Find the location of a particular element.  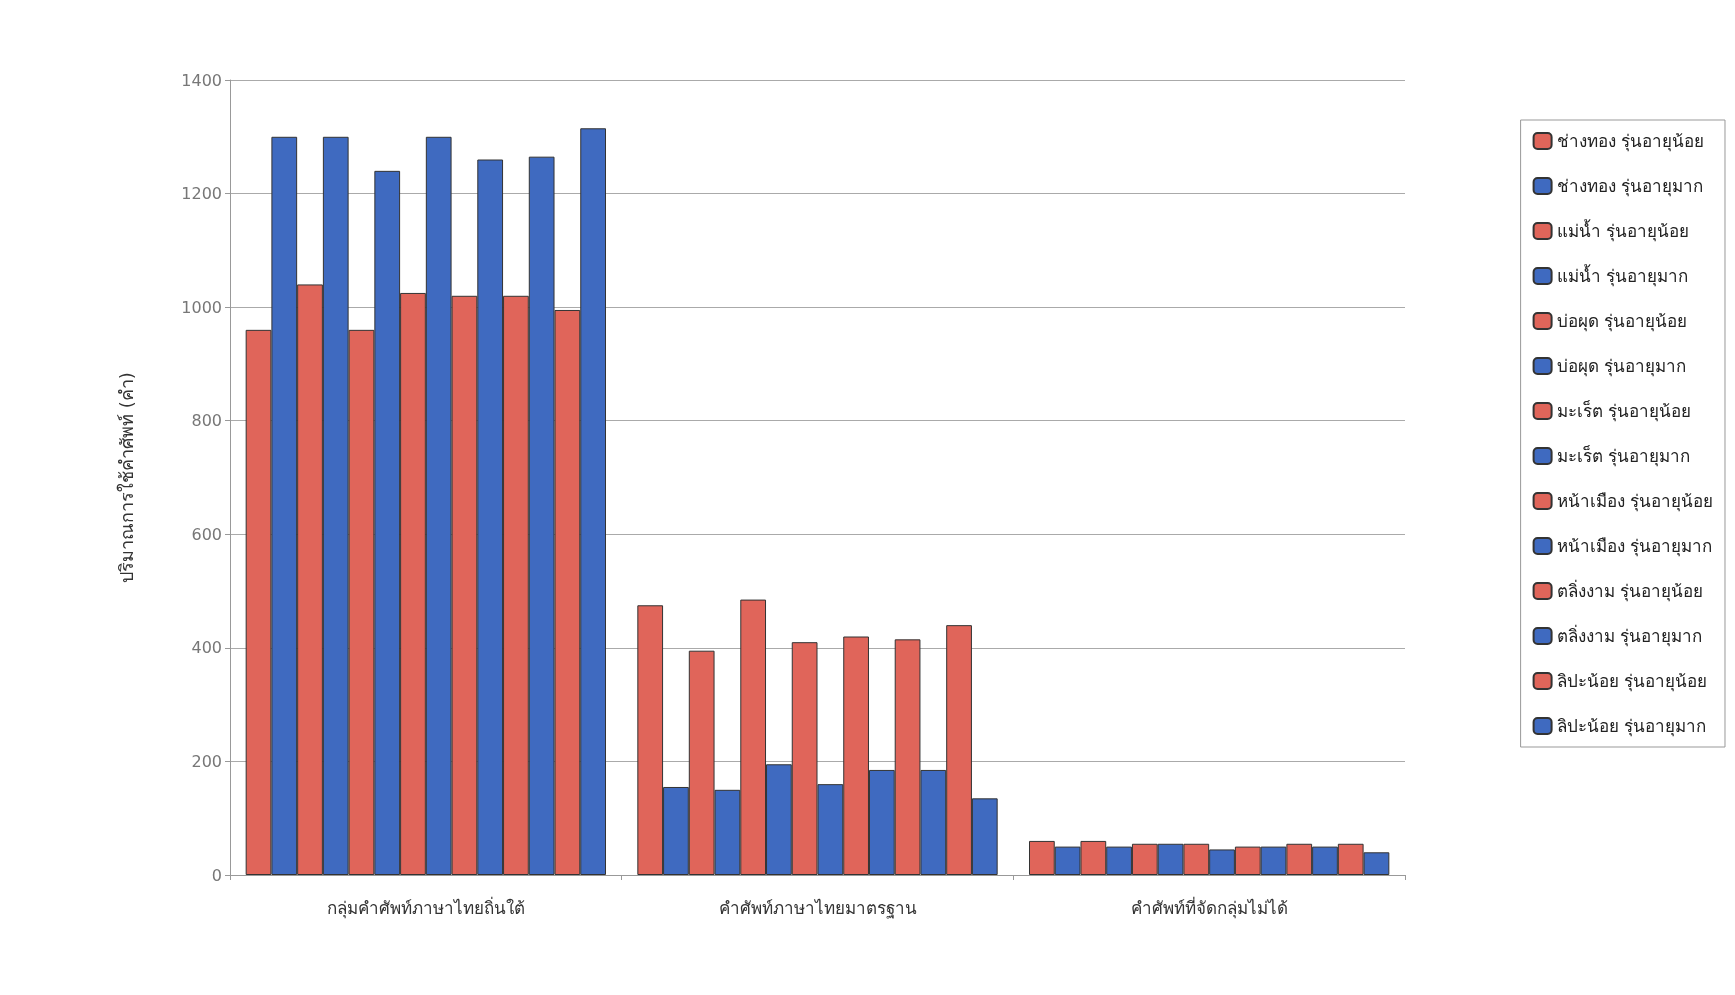

y-tick-label: 400 is located at coordinates (206, 648).